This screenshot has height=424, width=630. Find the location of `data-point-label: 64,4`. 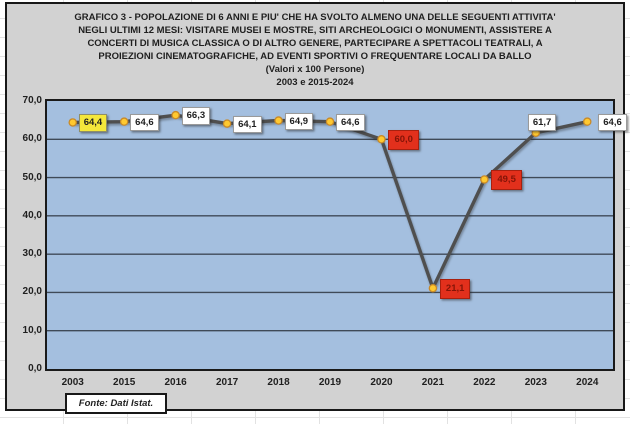

data-point-label: 64,4 is located at coordinates (93, 123).